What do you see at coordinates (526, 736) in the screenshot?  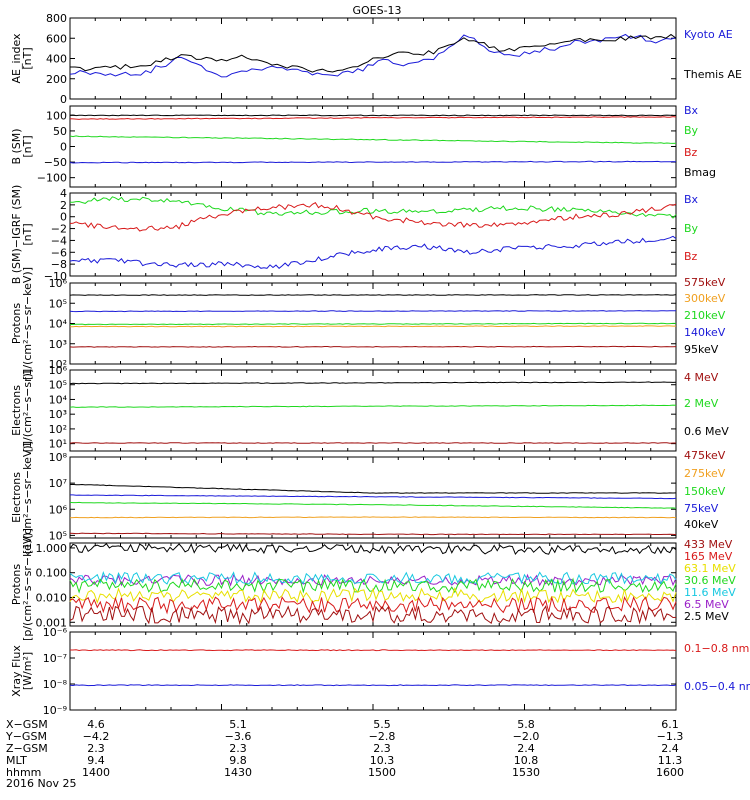 I see `x-row-value: −2.0` at bounding box center [526, 736].